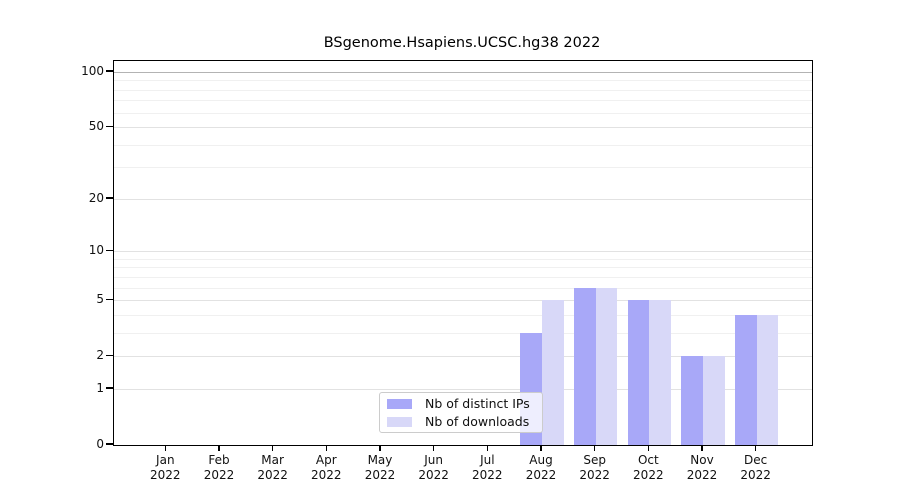 This screenshot has width=900, height=500. What do you see at coordinates (702, 467) in the screenshot?
I see `x-axis-label: Nov 2022` at bounding box center [702, 467].